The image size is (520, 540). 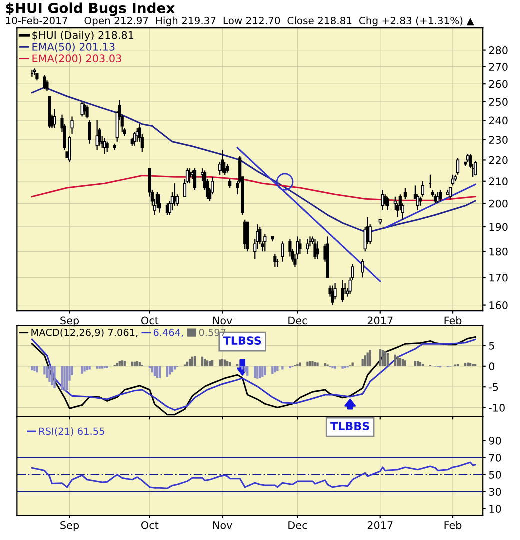 I want to click on x-tick-label: Feb, so click(x=453, y=320).